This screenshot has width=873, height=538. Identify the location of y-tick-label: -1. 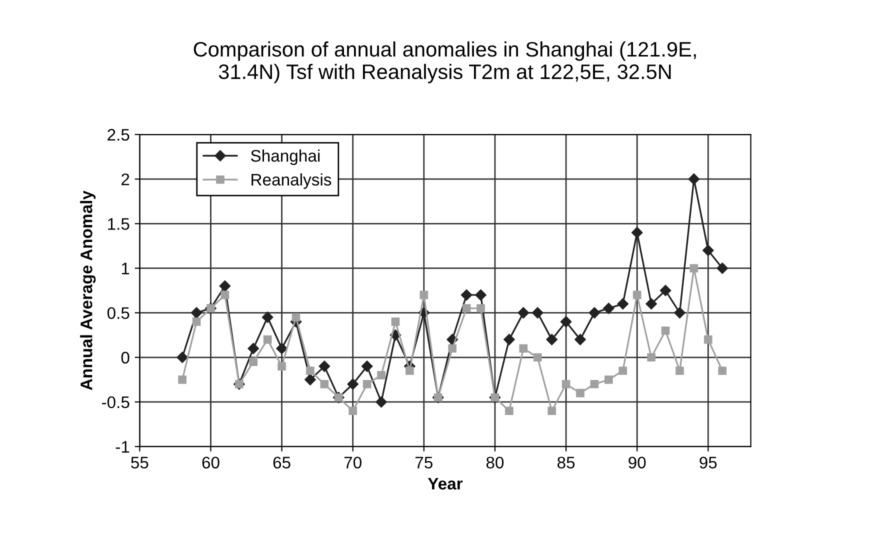
(123, 447).